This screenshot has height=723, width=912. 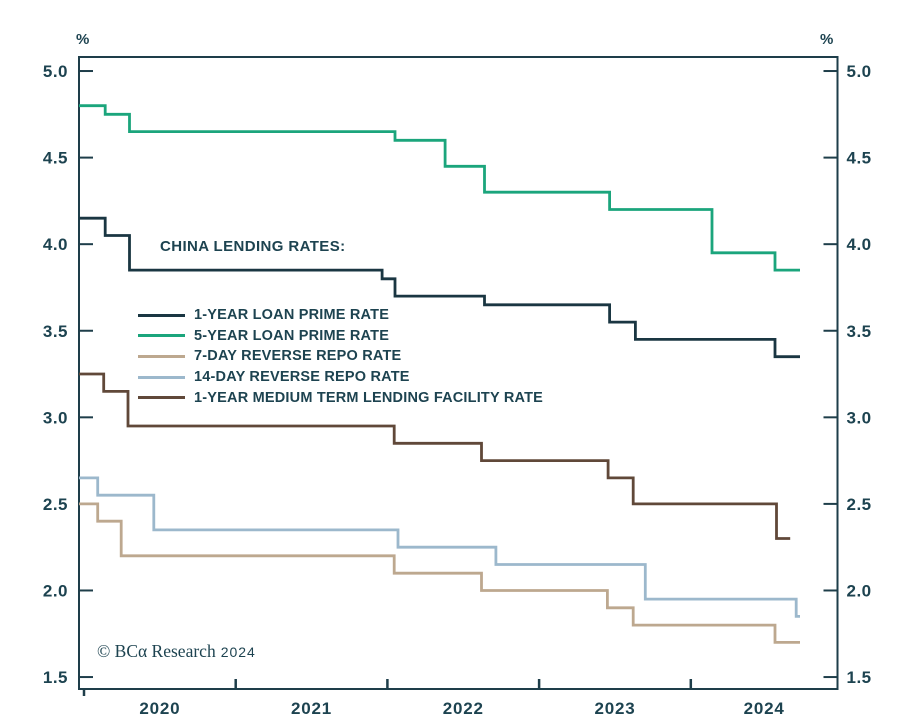 I want to click on legend-item-1y-lpr: 1-YEAR LOAN PRIME RATE, so click(x=340, y=315).